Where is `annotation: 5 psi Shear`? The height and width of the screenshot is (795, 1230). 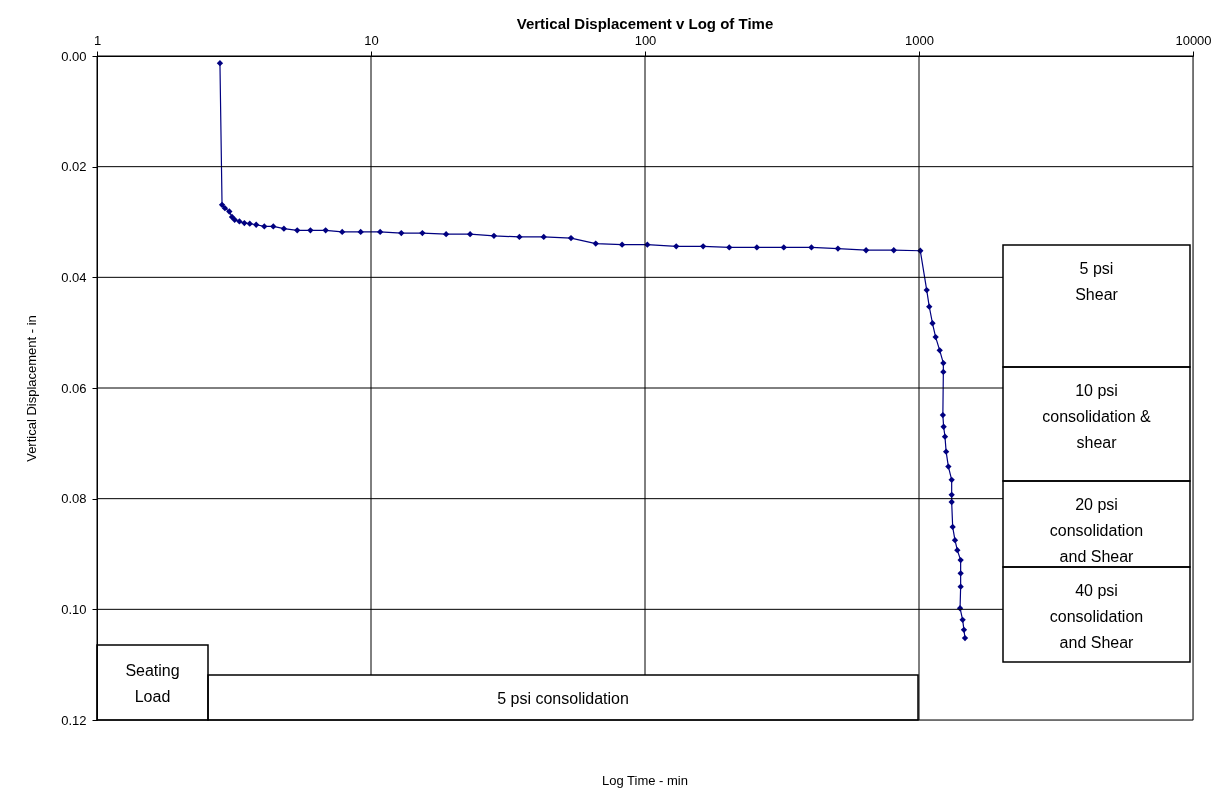
annotation: 5 psi Shear is located at coordinates (1097, 281).